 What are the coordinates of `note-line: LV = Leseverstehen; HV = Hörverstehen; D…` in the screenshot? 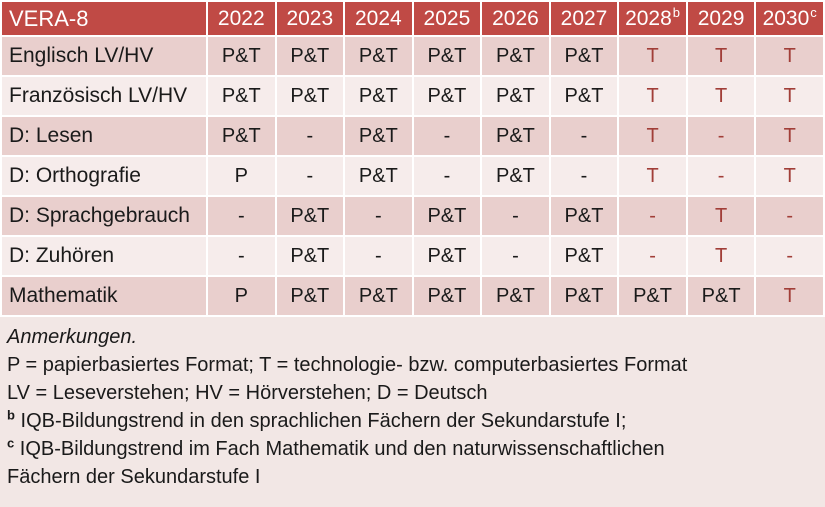 It's located at (247, 393).